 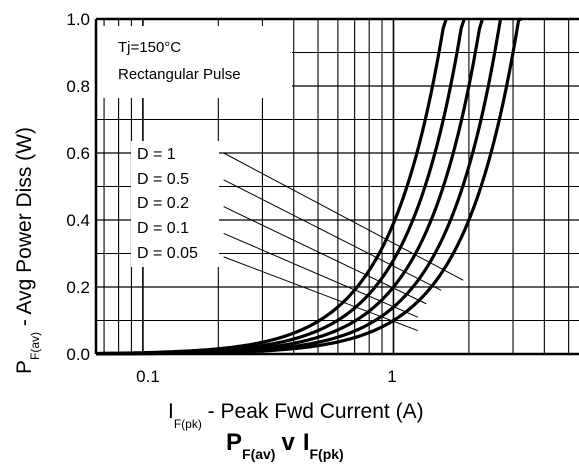 I want to click on x-axis-title-rest: - Peak Fwd Current (A), so click(x=313, y=411).